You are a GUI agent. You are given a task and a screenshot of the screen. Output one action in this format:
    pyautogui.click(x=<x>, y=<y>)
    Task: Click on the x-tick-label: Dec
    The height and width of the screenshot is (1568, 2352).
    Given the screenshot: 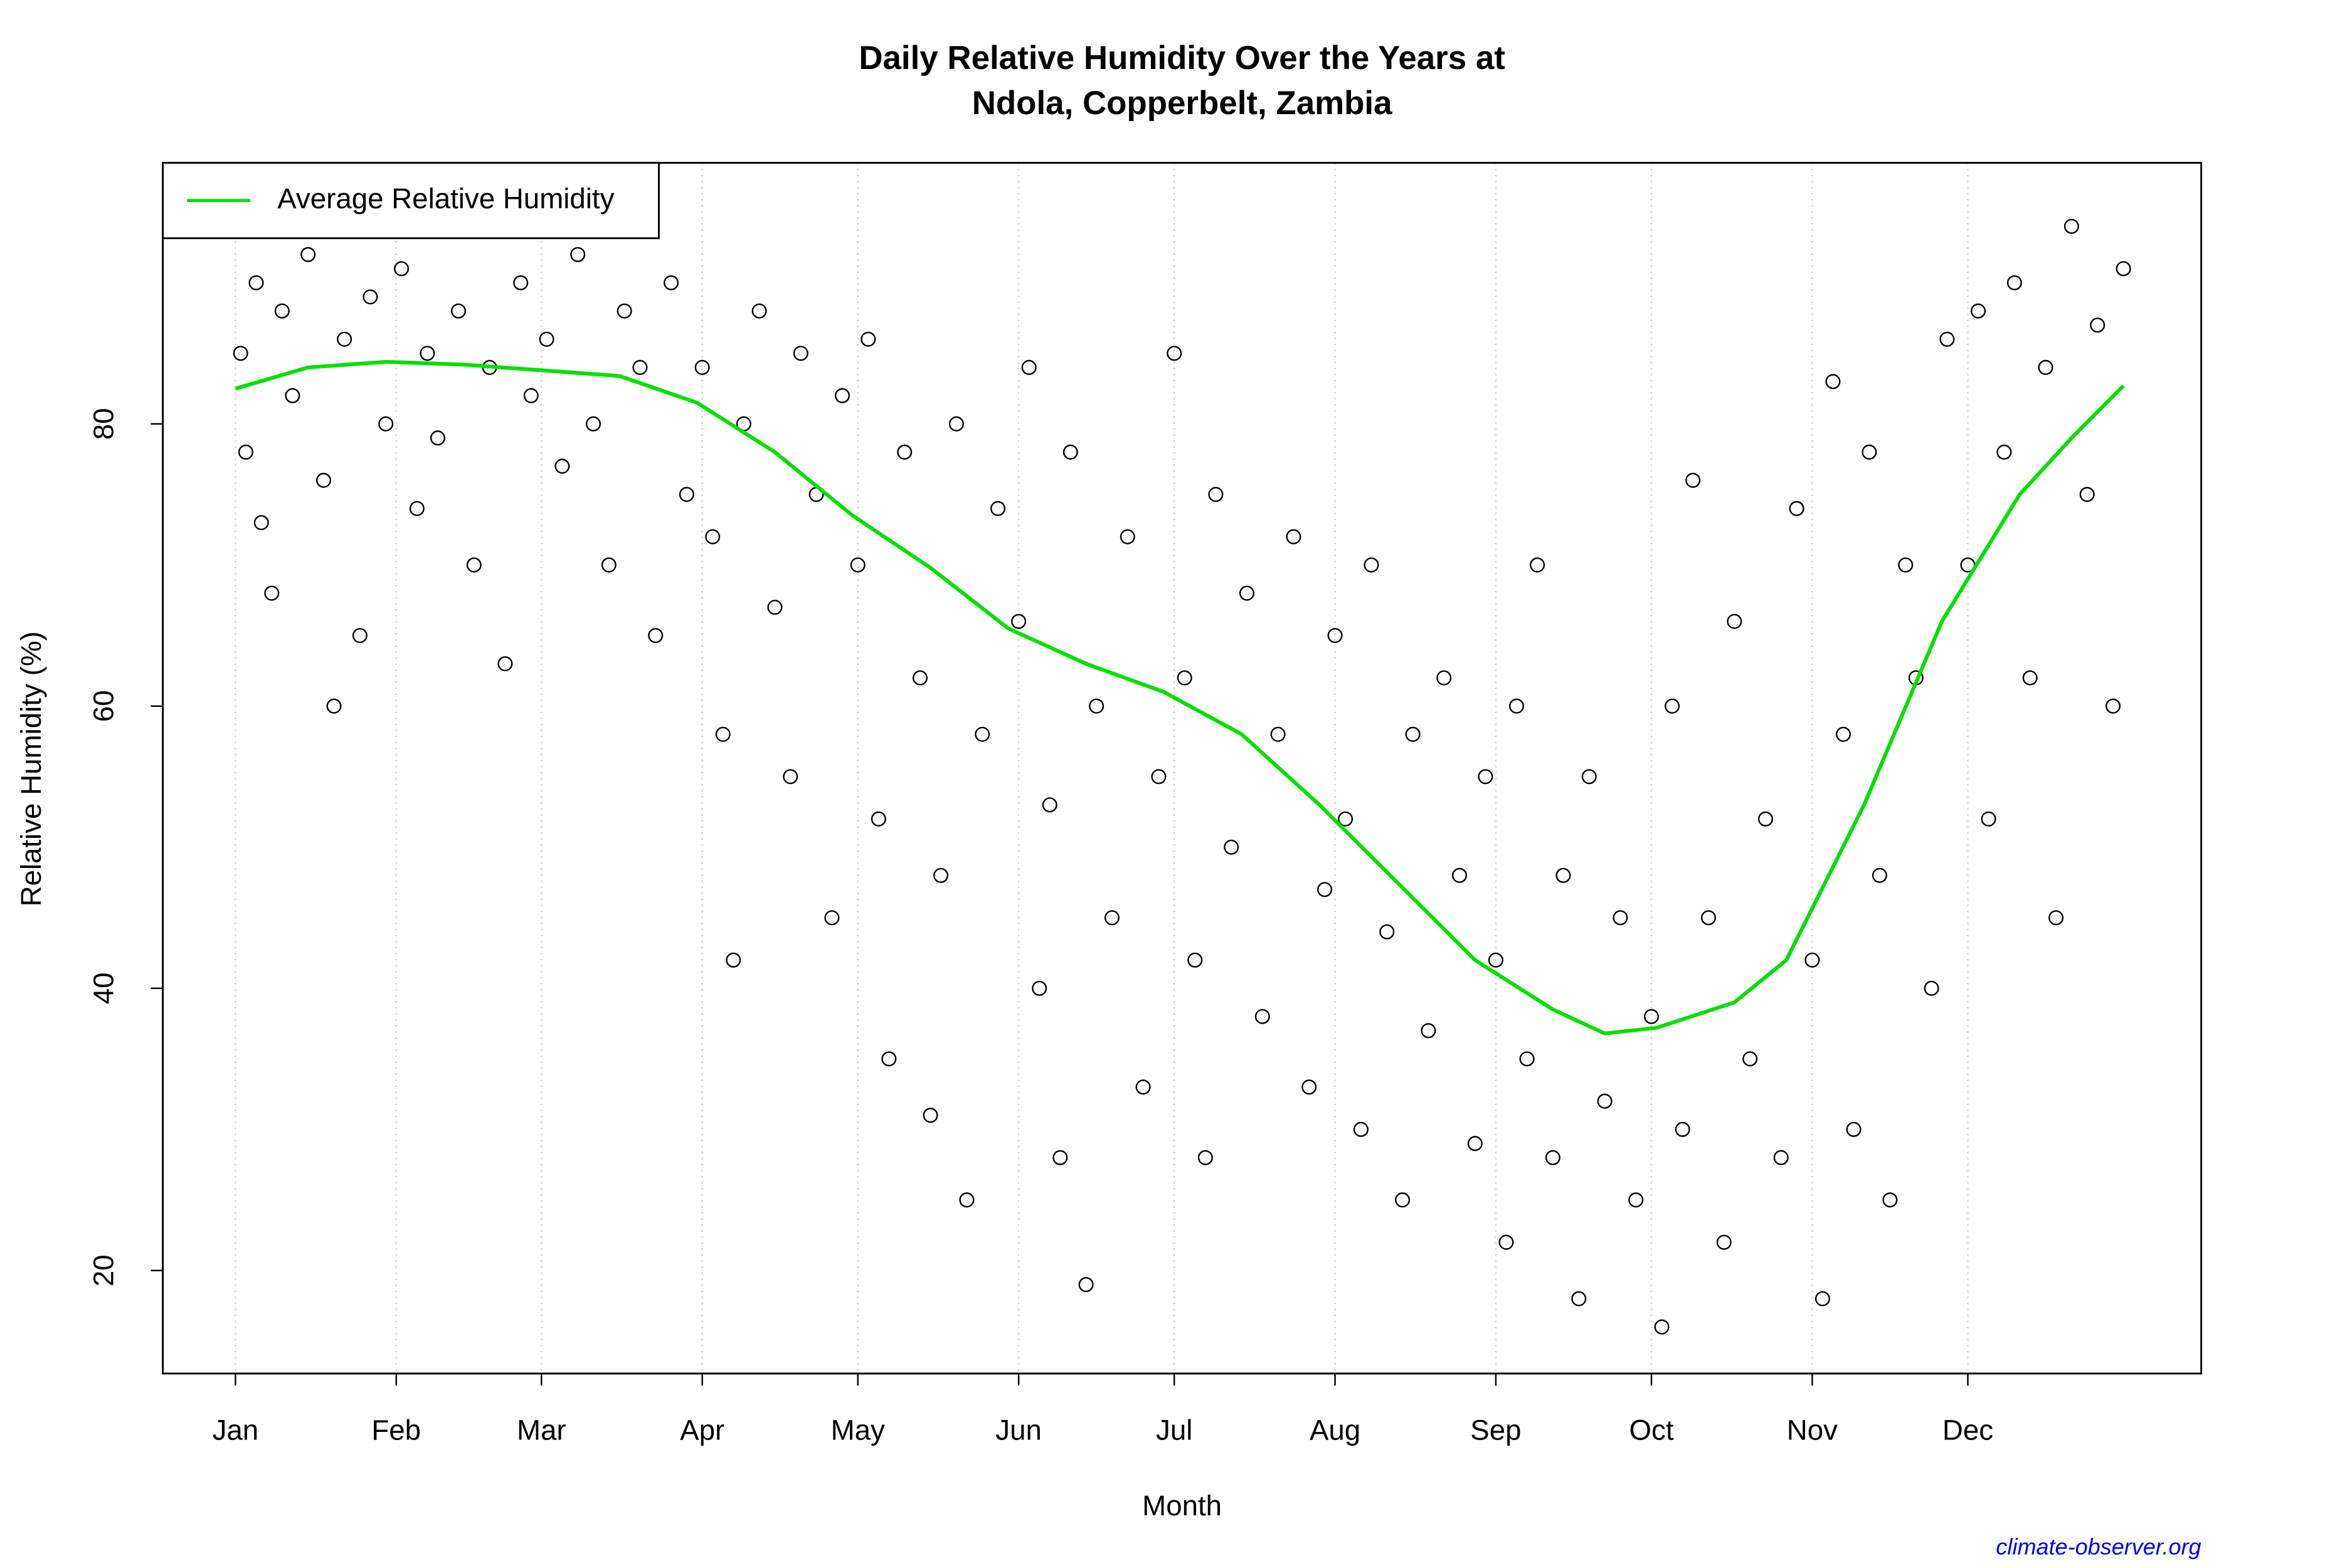 What is the action you would take?
    pyautogui.click(x=1967, y=1430)
    